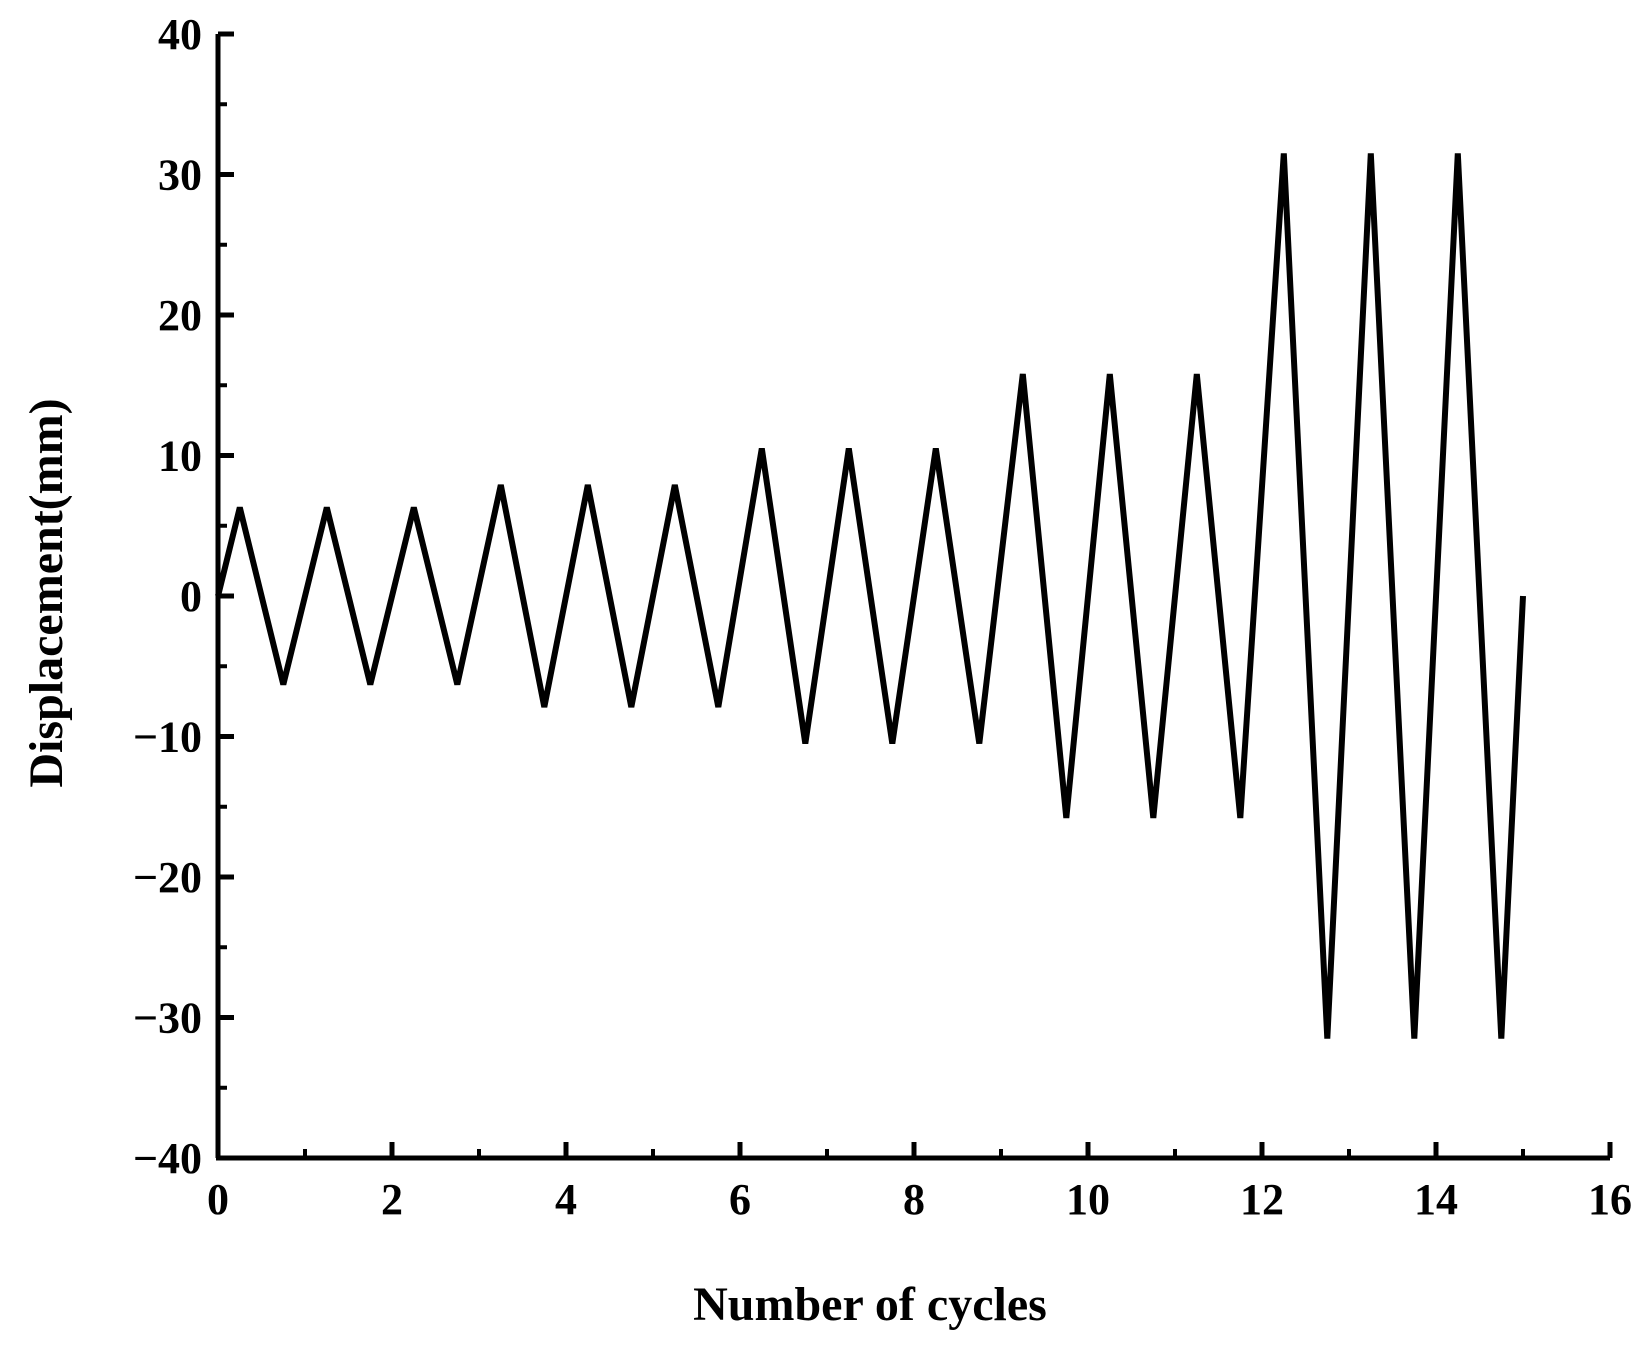 The width and height of the screenshot is (1646, 1352). I want to click on x-tick-label: 6, so click(740, 1199).